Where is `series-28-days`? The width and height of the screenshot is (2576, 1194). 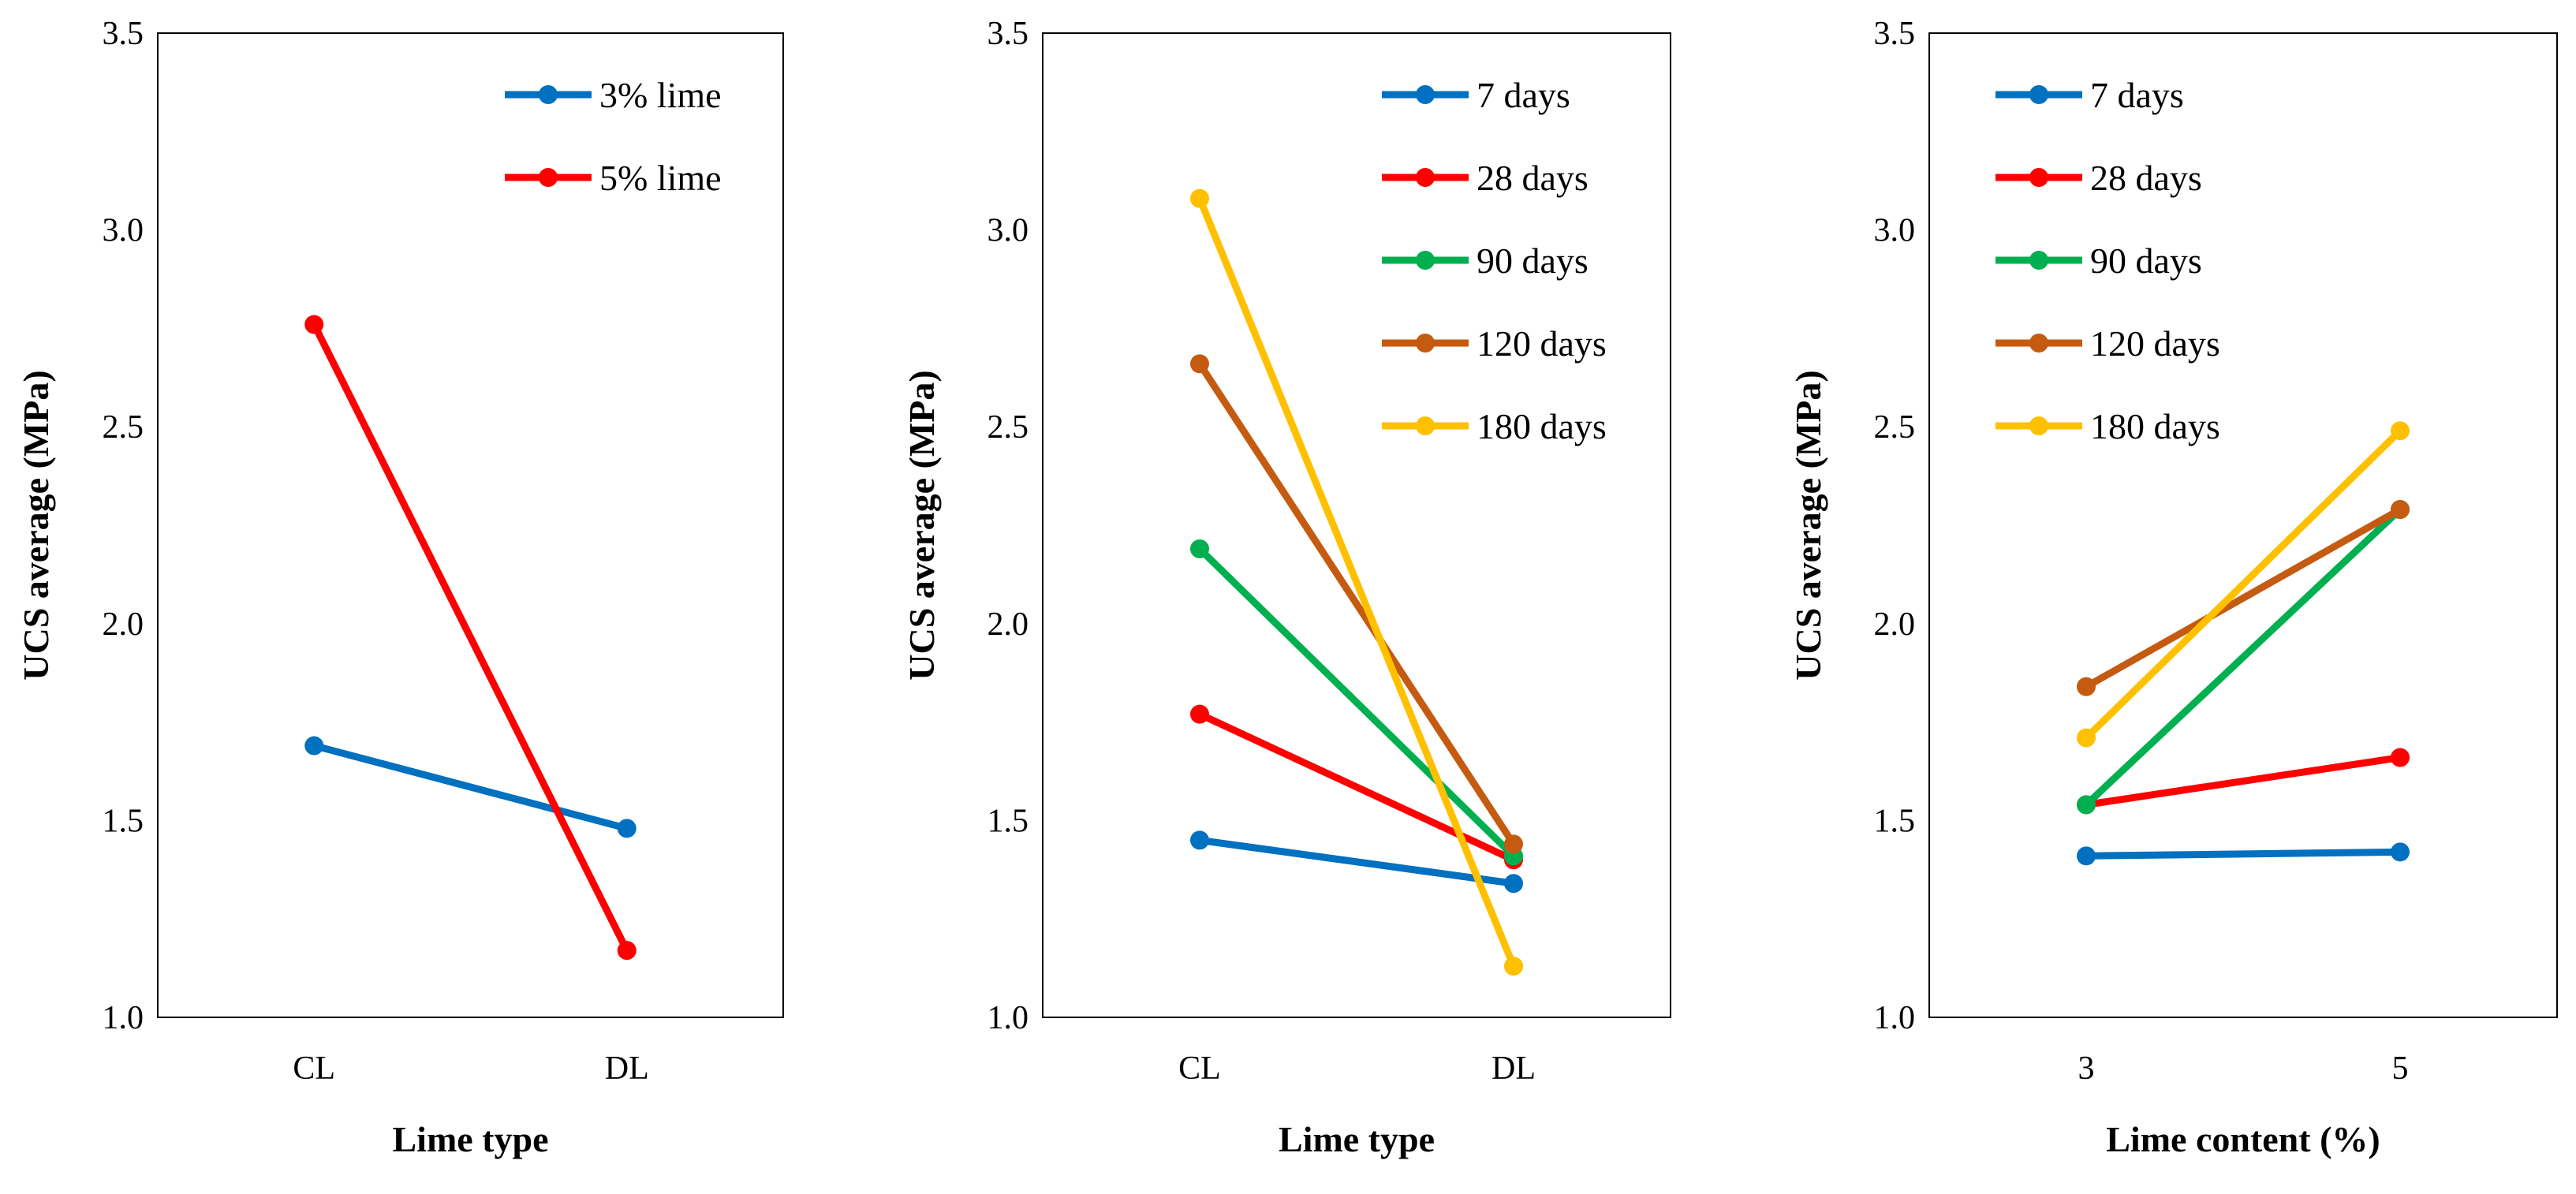
series-28-days is located at coordinates (2243, 781).